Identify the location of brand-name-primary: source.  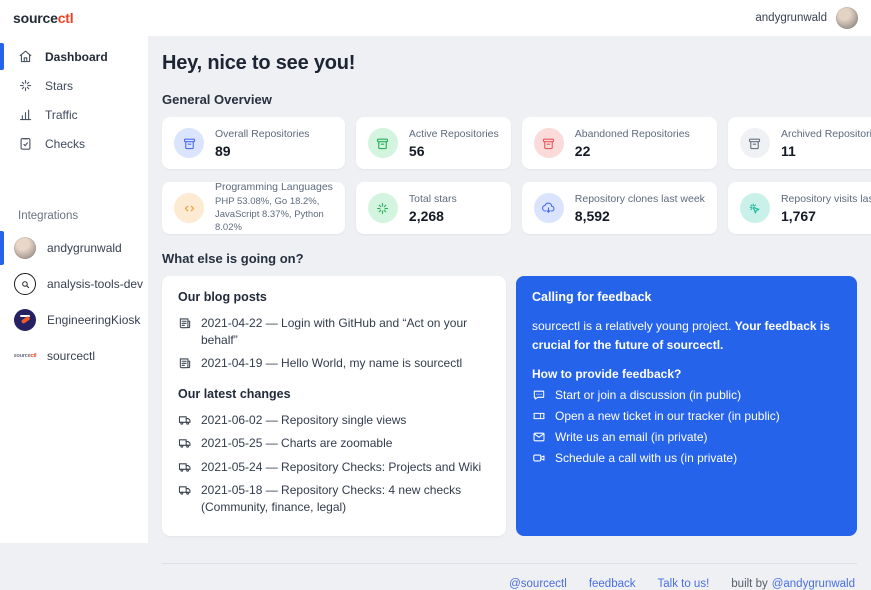
(35, 18).